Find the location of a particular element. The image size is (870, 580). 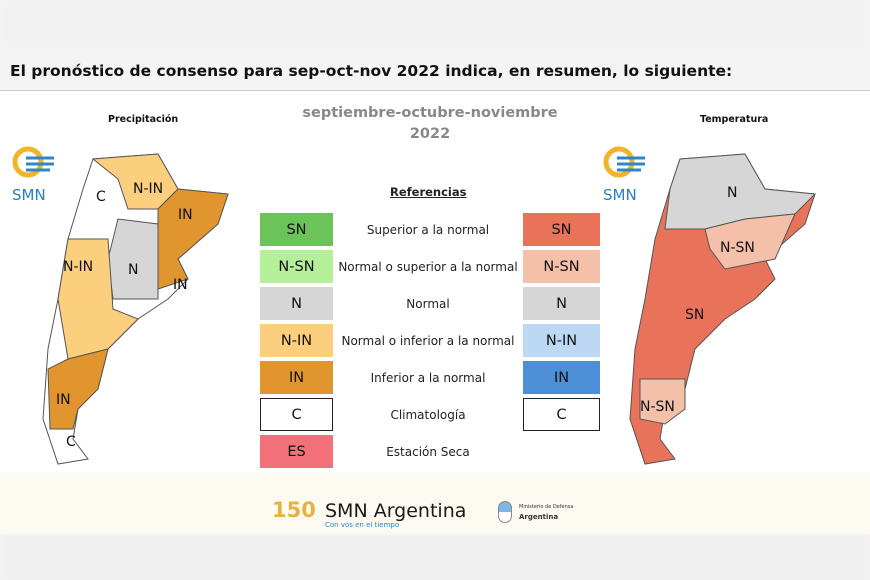

temp-swatch: IN is located at coordinates (561, 377).